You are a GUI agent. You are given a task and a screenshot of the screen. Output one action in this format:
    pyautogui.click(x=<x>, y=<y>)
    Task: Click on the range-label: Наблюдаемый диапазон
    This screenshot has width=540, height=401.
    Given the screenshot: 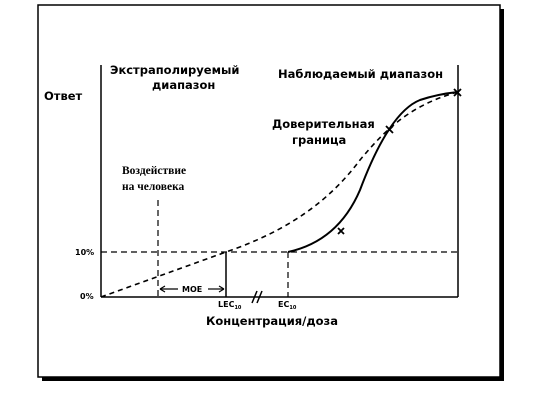 What is the action you would take?
    pyautogui.click(x=360, y=74)
    